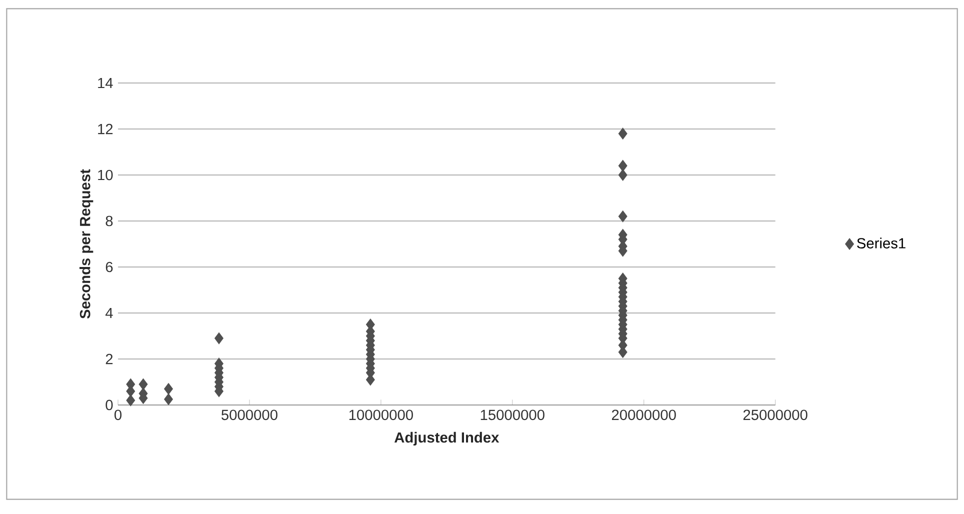 This screenshot has height=514, width=964. I want to click on y-axis-title: Seconds per Request, so click(87, 244).